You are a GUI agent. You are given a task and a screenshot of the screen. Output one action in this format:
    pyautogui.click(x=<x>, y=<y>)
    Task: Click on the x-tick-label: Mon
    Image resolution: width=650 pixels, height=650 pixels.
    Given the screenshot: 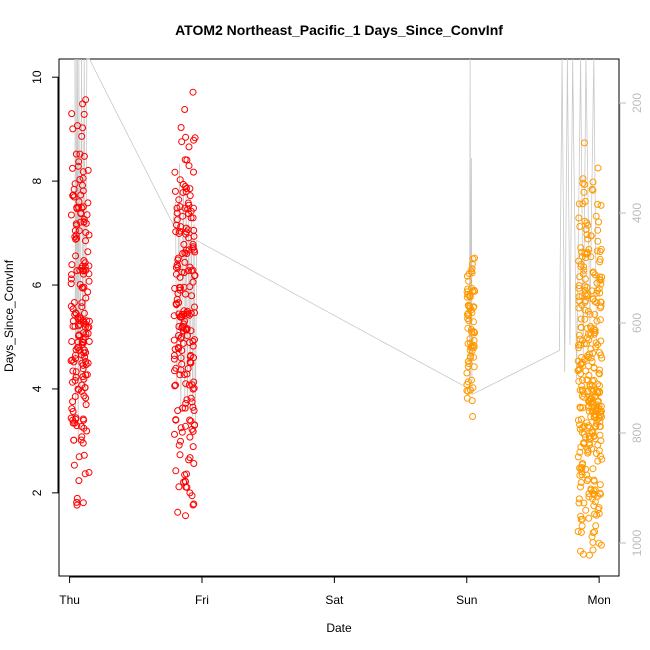 What is the action you would take?
    pyautogui.click(x=598, y=600)
    